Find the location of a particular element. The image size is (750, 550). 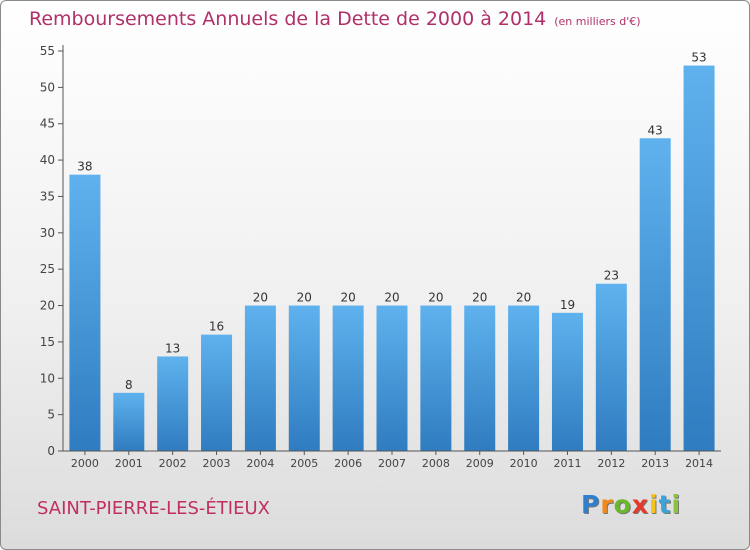

x-tick-label: 2002 is located at coordinates (173, 463).